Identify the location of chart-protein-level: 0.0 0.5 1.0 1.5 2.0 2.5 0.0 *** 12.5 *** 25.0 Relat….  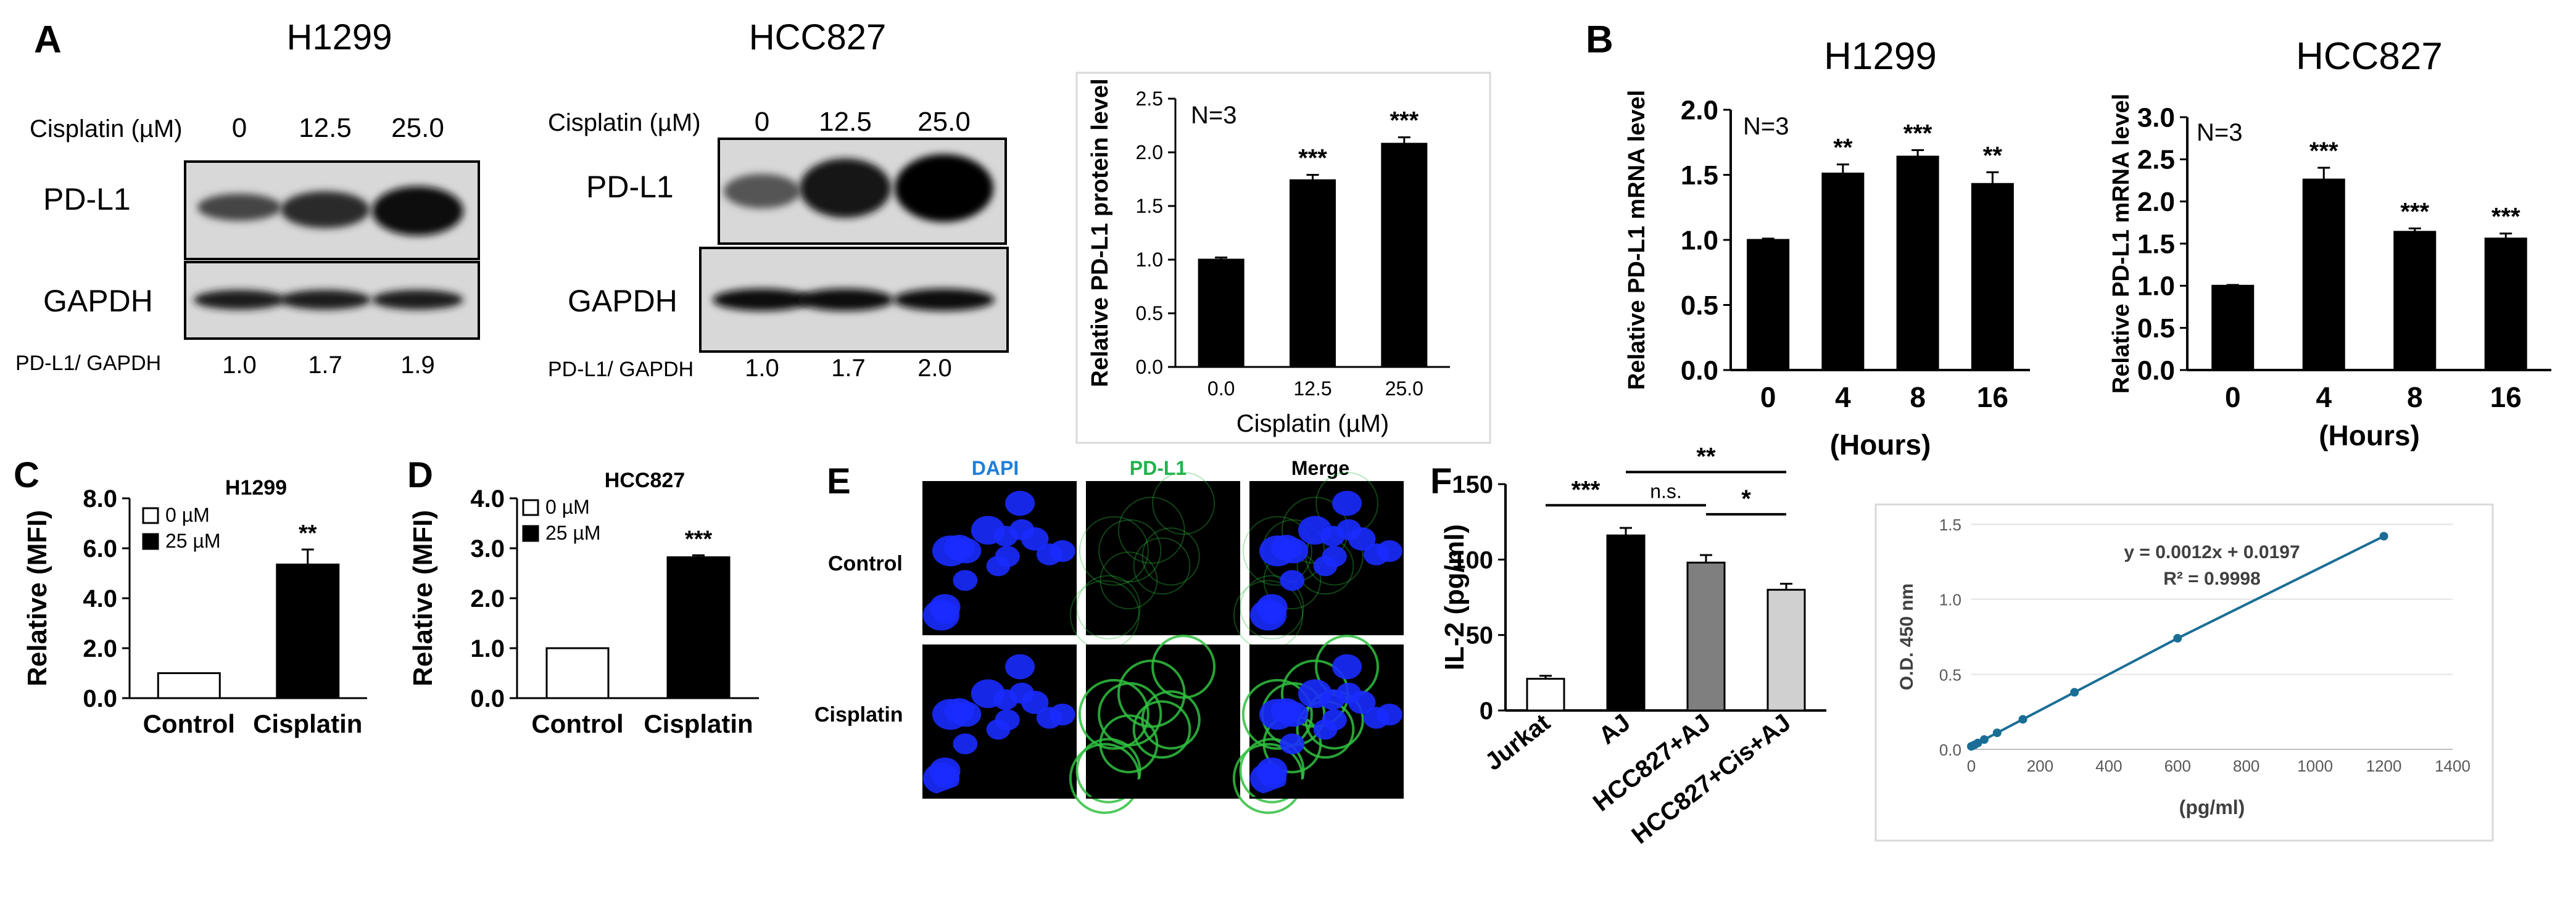
(1268, 257).